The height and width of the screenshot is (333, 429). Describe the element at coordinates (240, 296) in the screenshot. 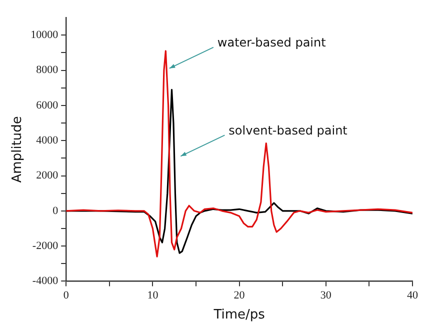

I see `x-tick-label: 20` at that location.